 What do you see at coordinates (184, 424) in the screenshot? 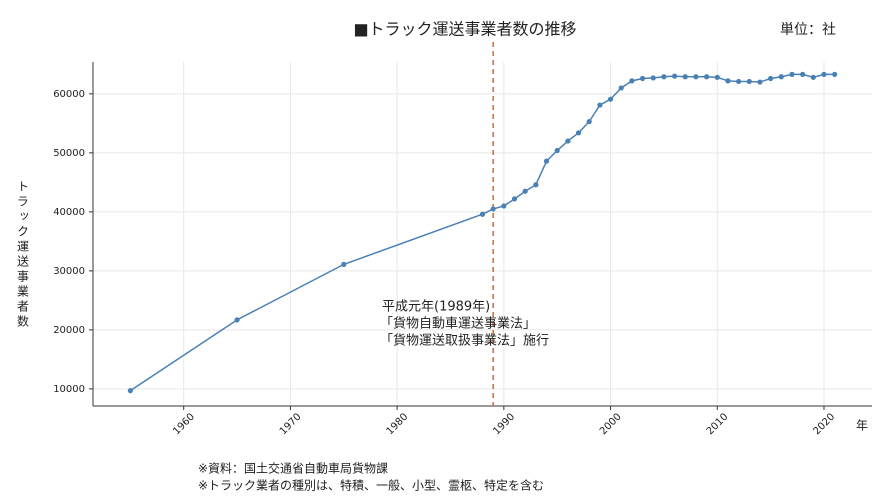
I see `x-tick-label: 1960` at bounding box center [184, 424].